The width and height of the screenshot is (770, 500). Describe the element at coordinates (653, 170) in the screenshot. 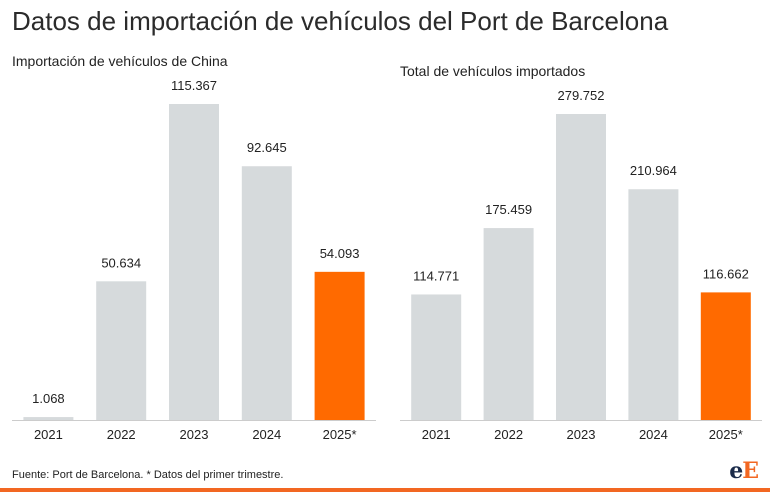

I see `value-label: 210.964` at that location.